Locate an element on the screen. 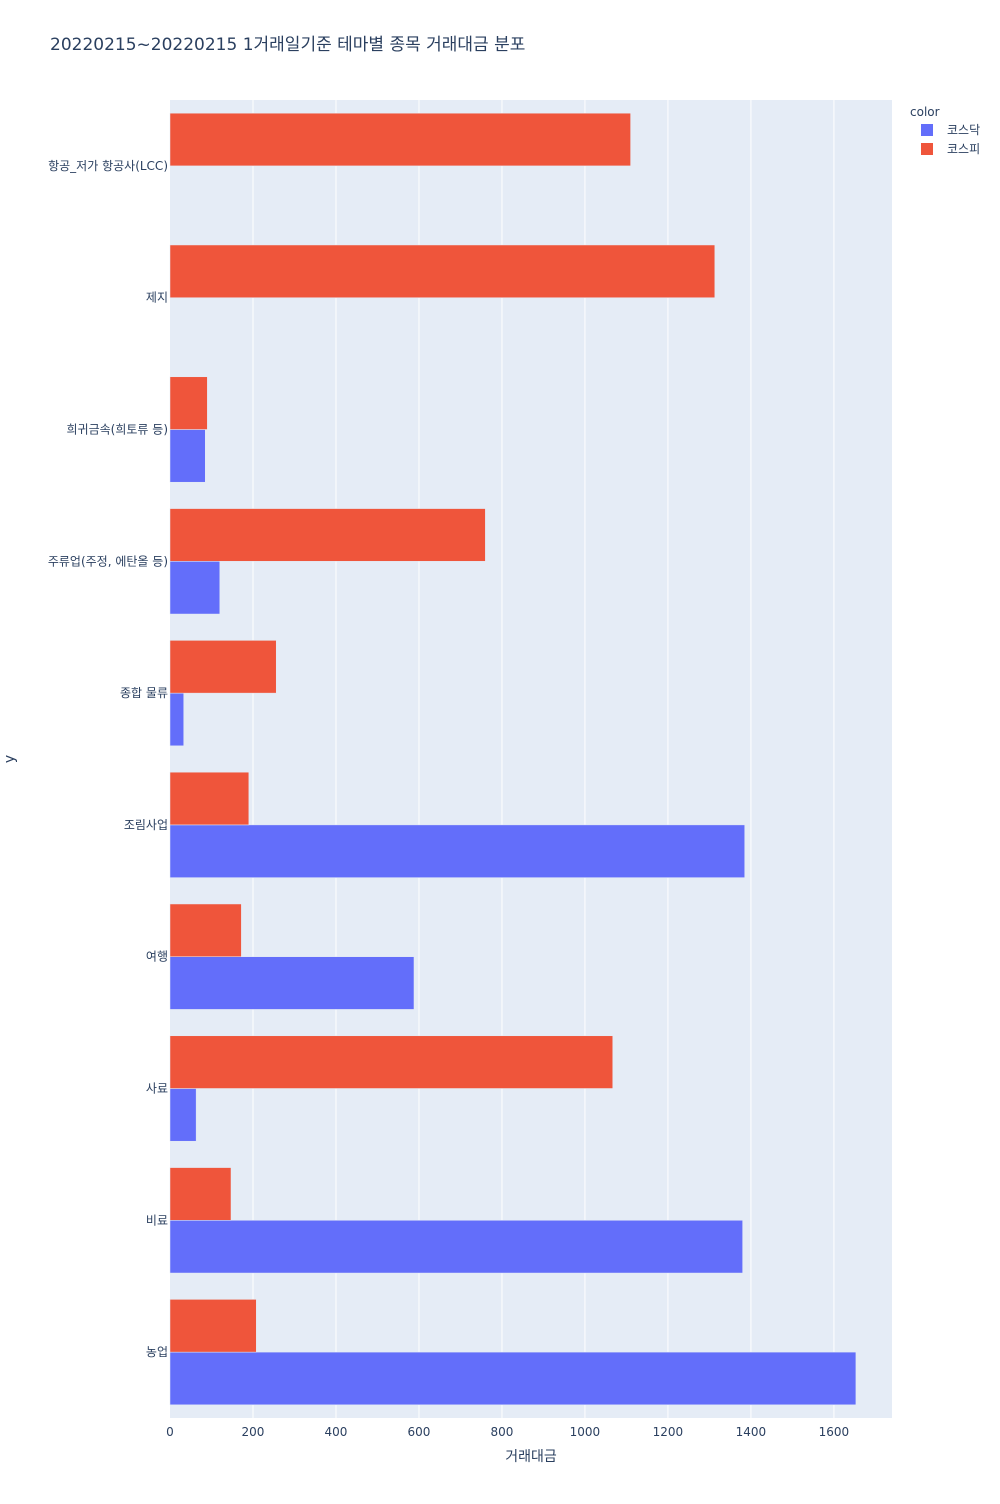 The height and width of the screenshot is (1504, 1000). x-axis-label: 거래대금 is located at coordinates (531, 1457).